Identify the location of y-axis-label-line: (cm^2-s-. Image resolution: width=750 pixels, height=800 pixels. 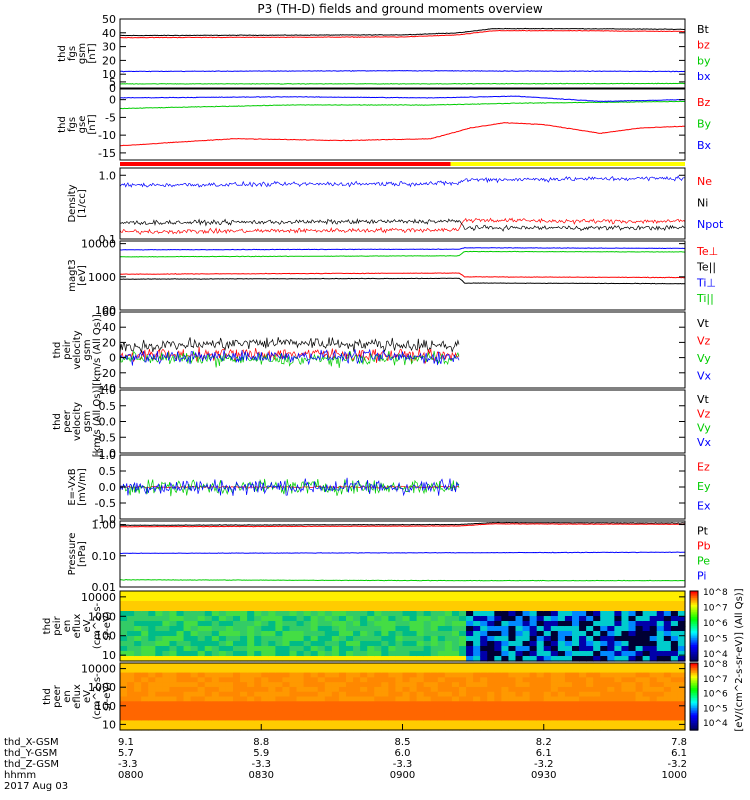
(97, 625).